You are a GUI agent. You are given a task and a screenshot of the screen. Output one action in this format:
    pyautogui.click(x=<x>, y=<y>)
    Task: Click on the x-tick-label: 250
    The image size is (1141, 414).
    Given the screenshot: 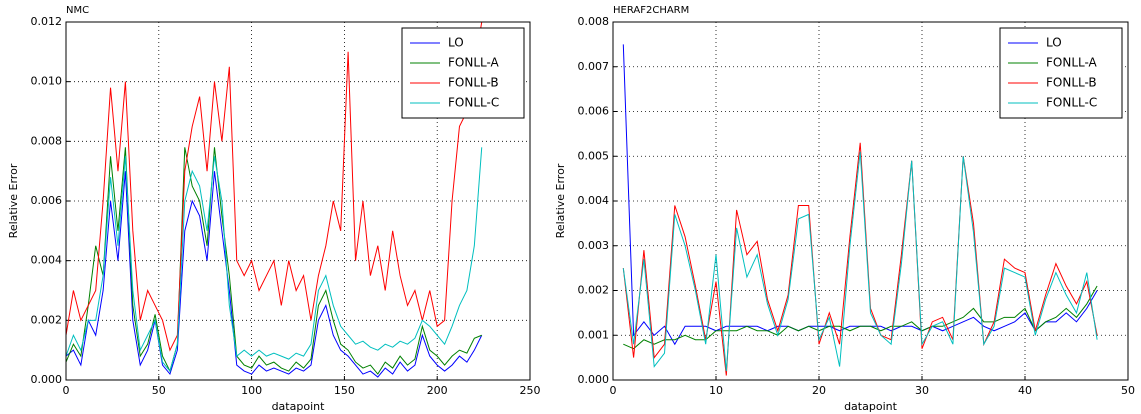 What is the action you would take?
    pyautogui.click(x=530, y=390)
    